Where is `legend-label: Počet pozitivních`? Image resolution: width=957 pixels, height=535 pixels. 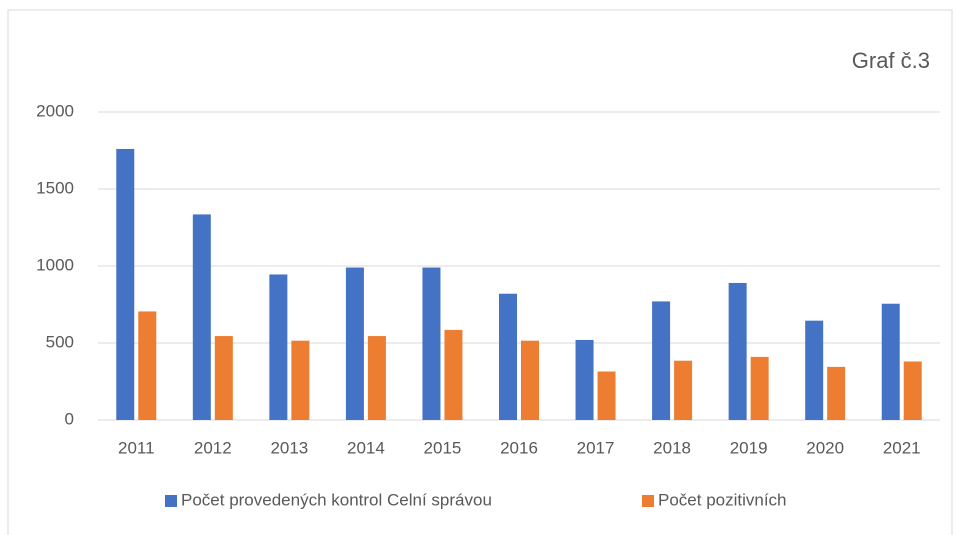
legend-label: Počet pozitivních is located at coordinates (722, 499).